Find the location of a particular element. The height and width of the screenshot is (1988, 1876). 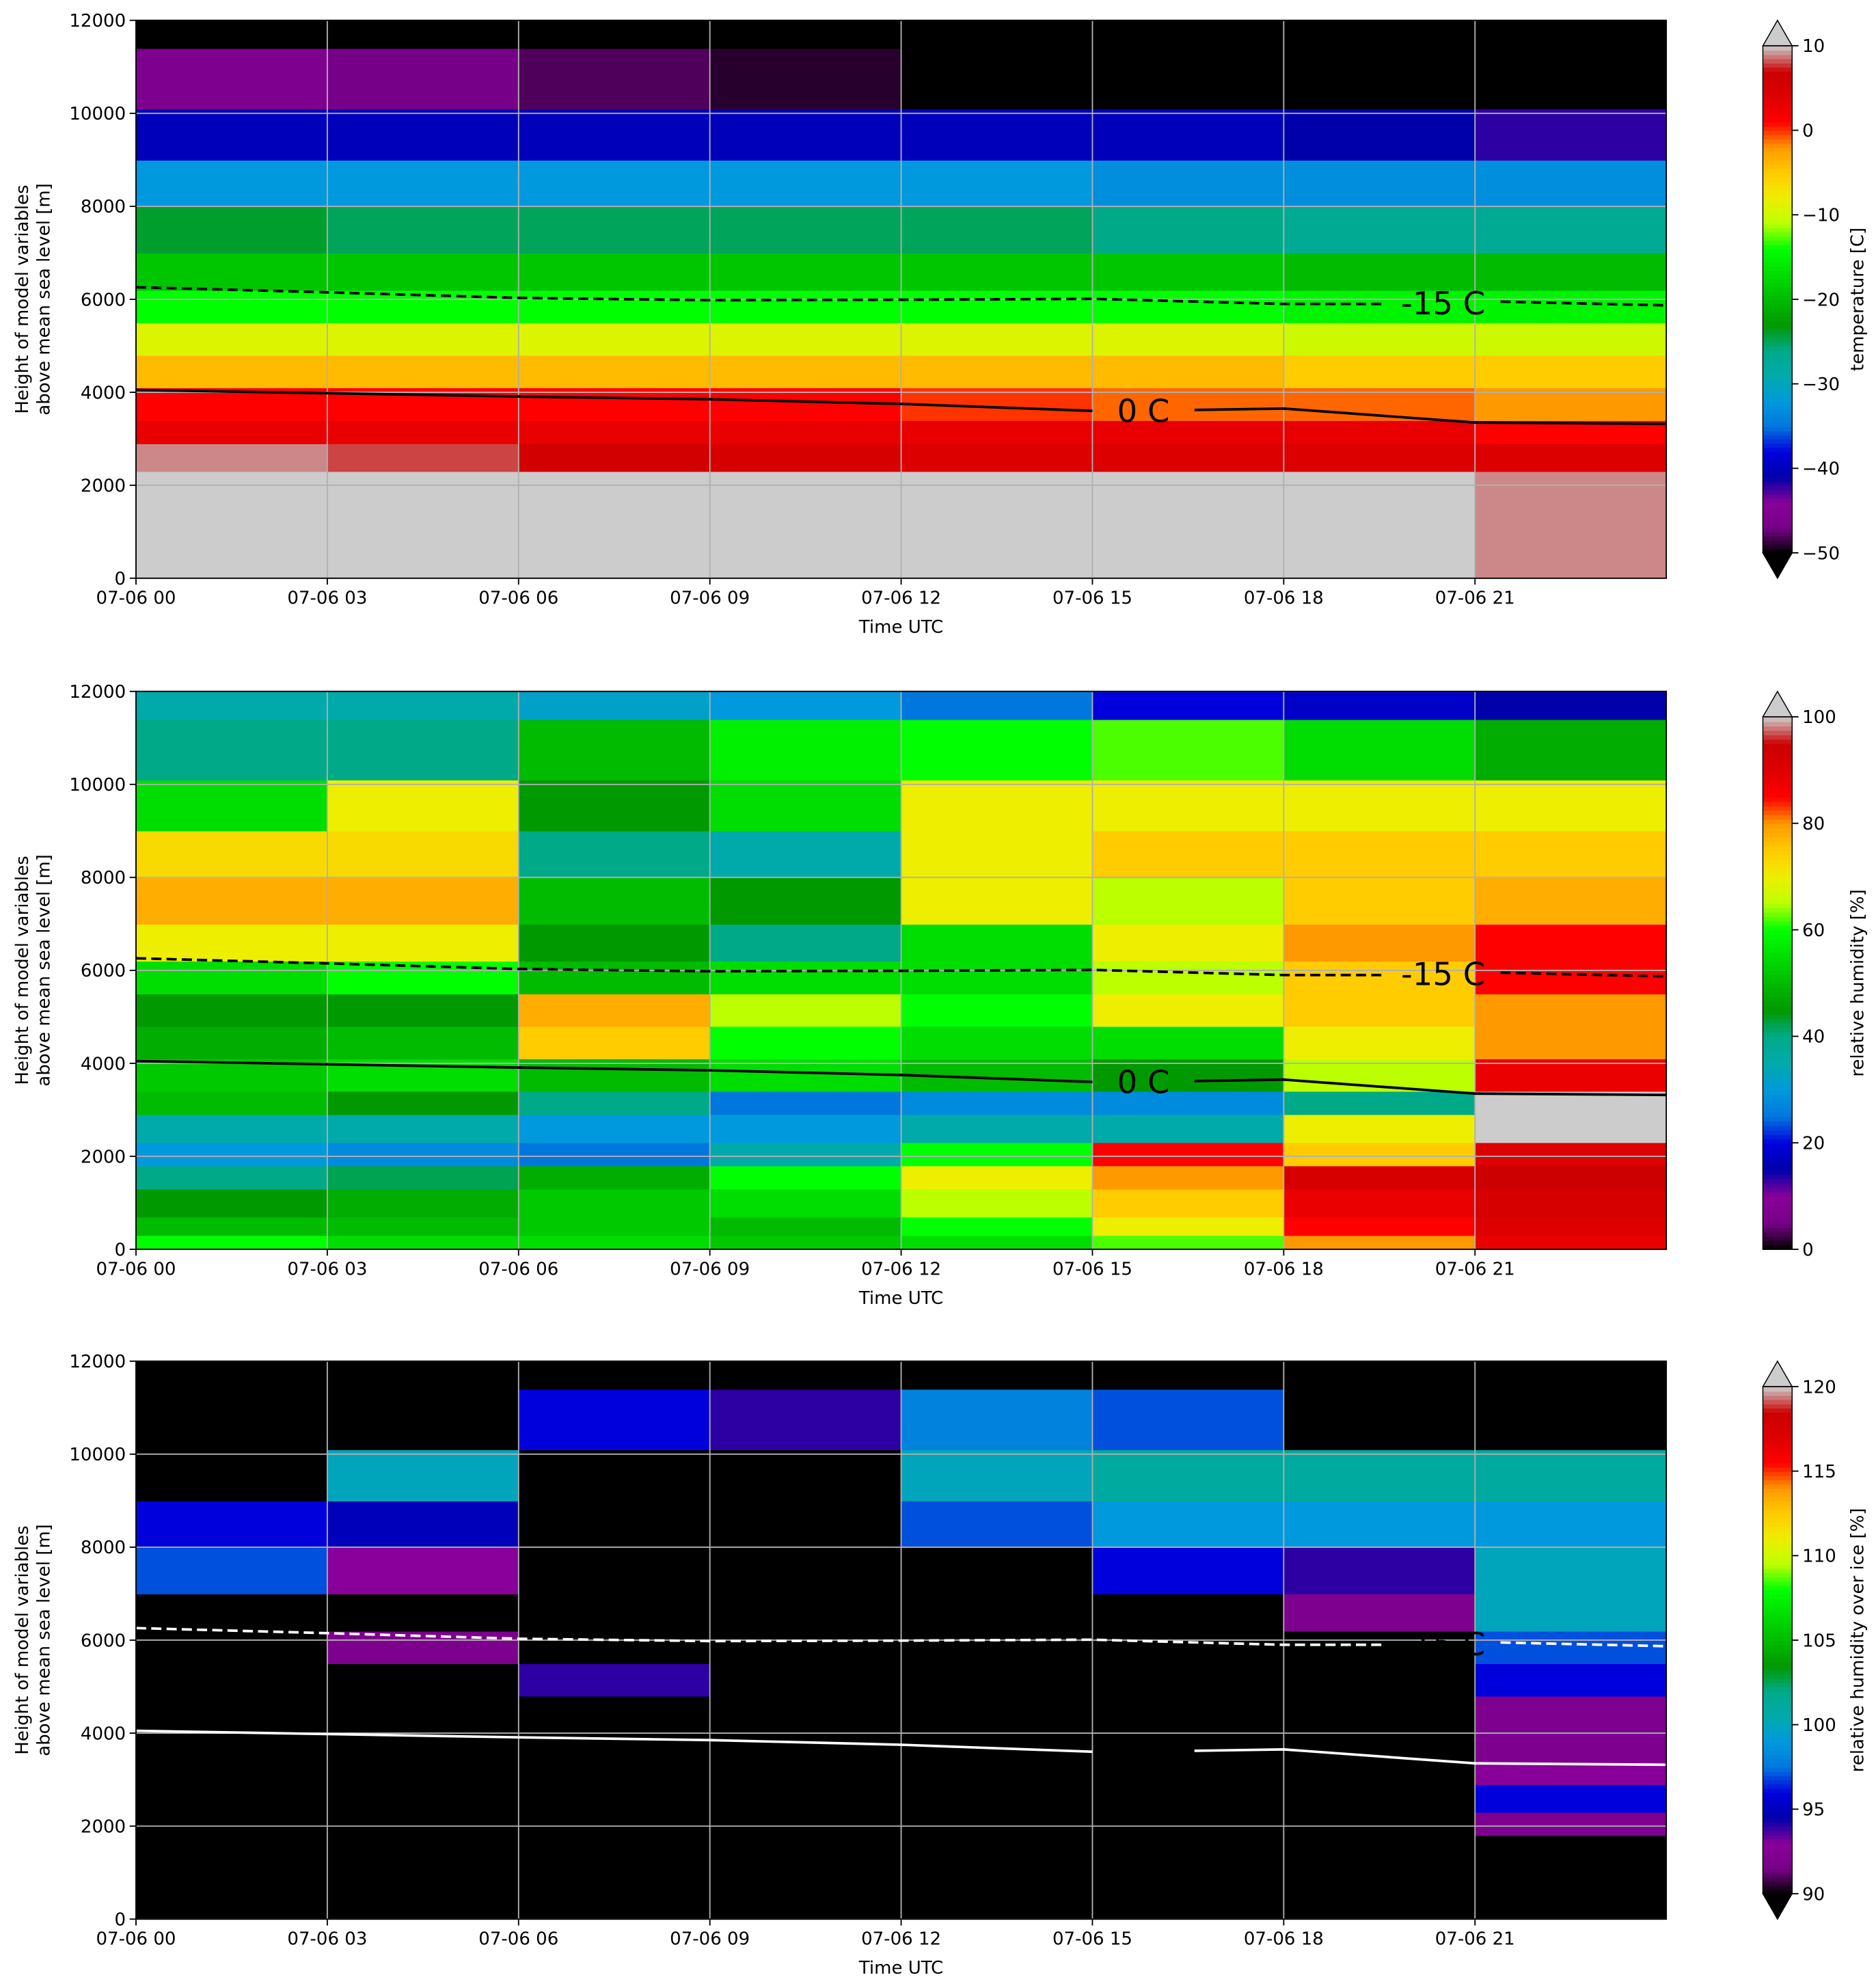

contour-label: -15 C is located at coordinates (1443, 1645).